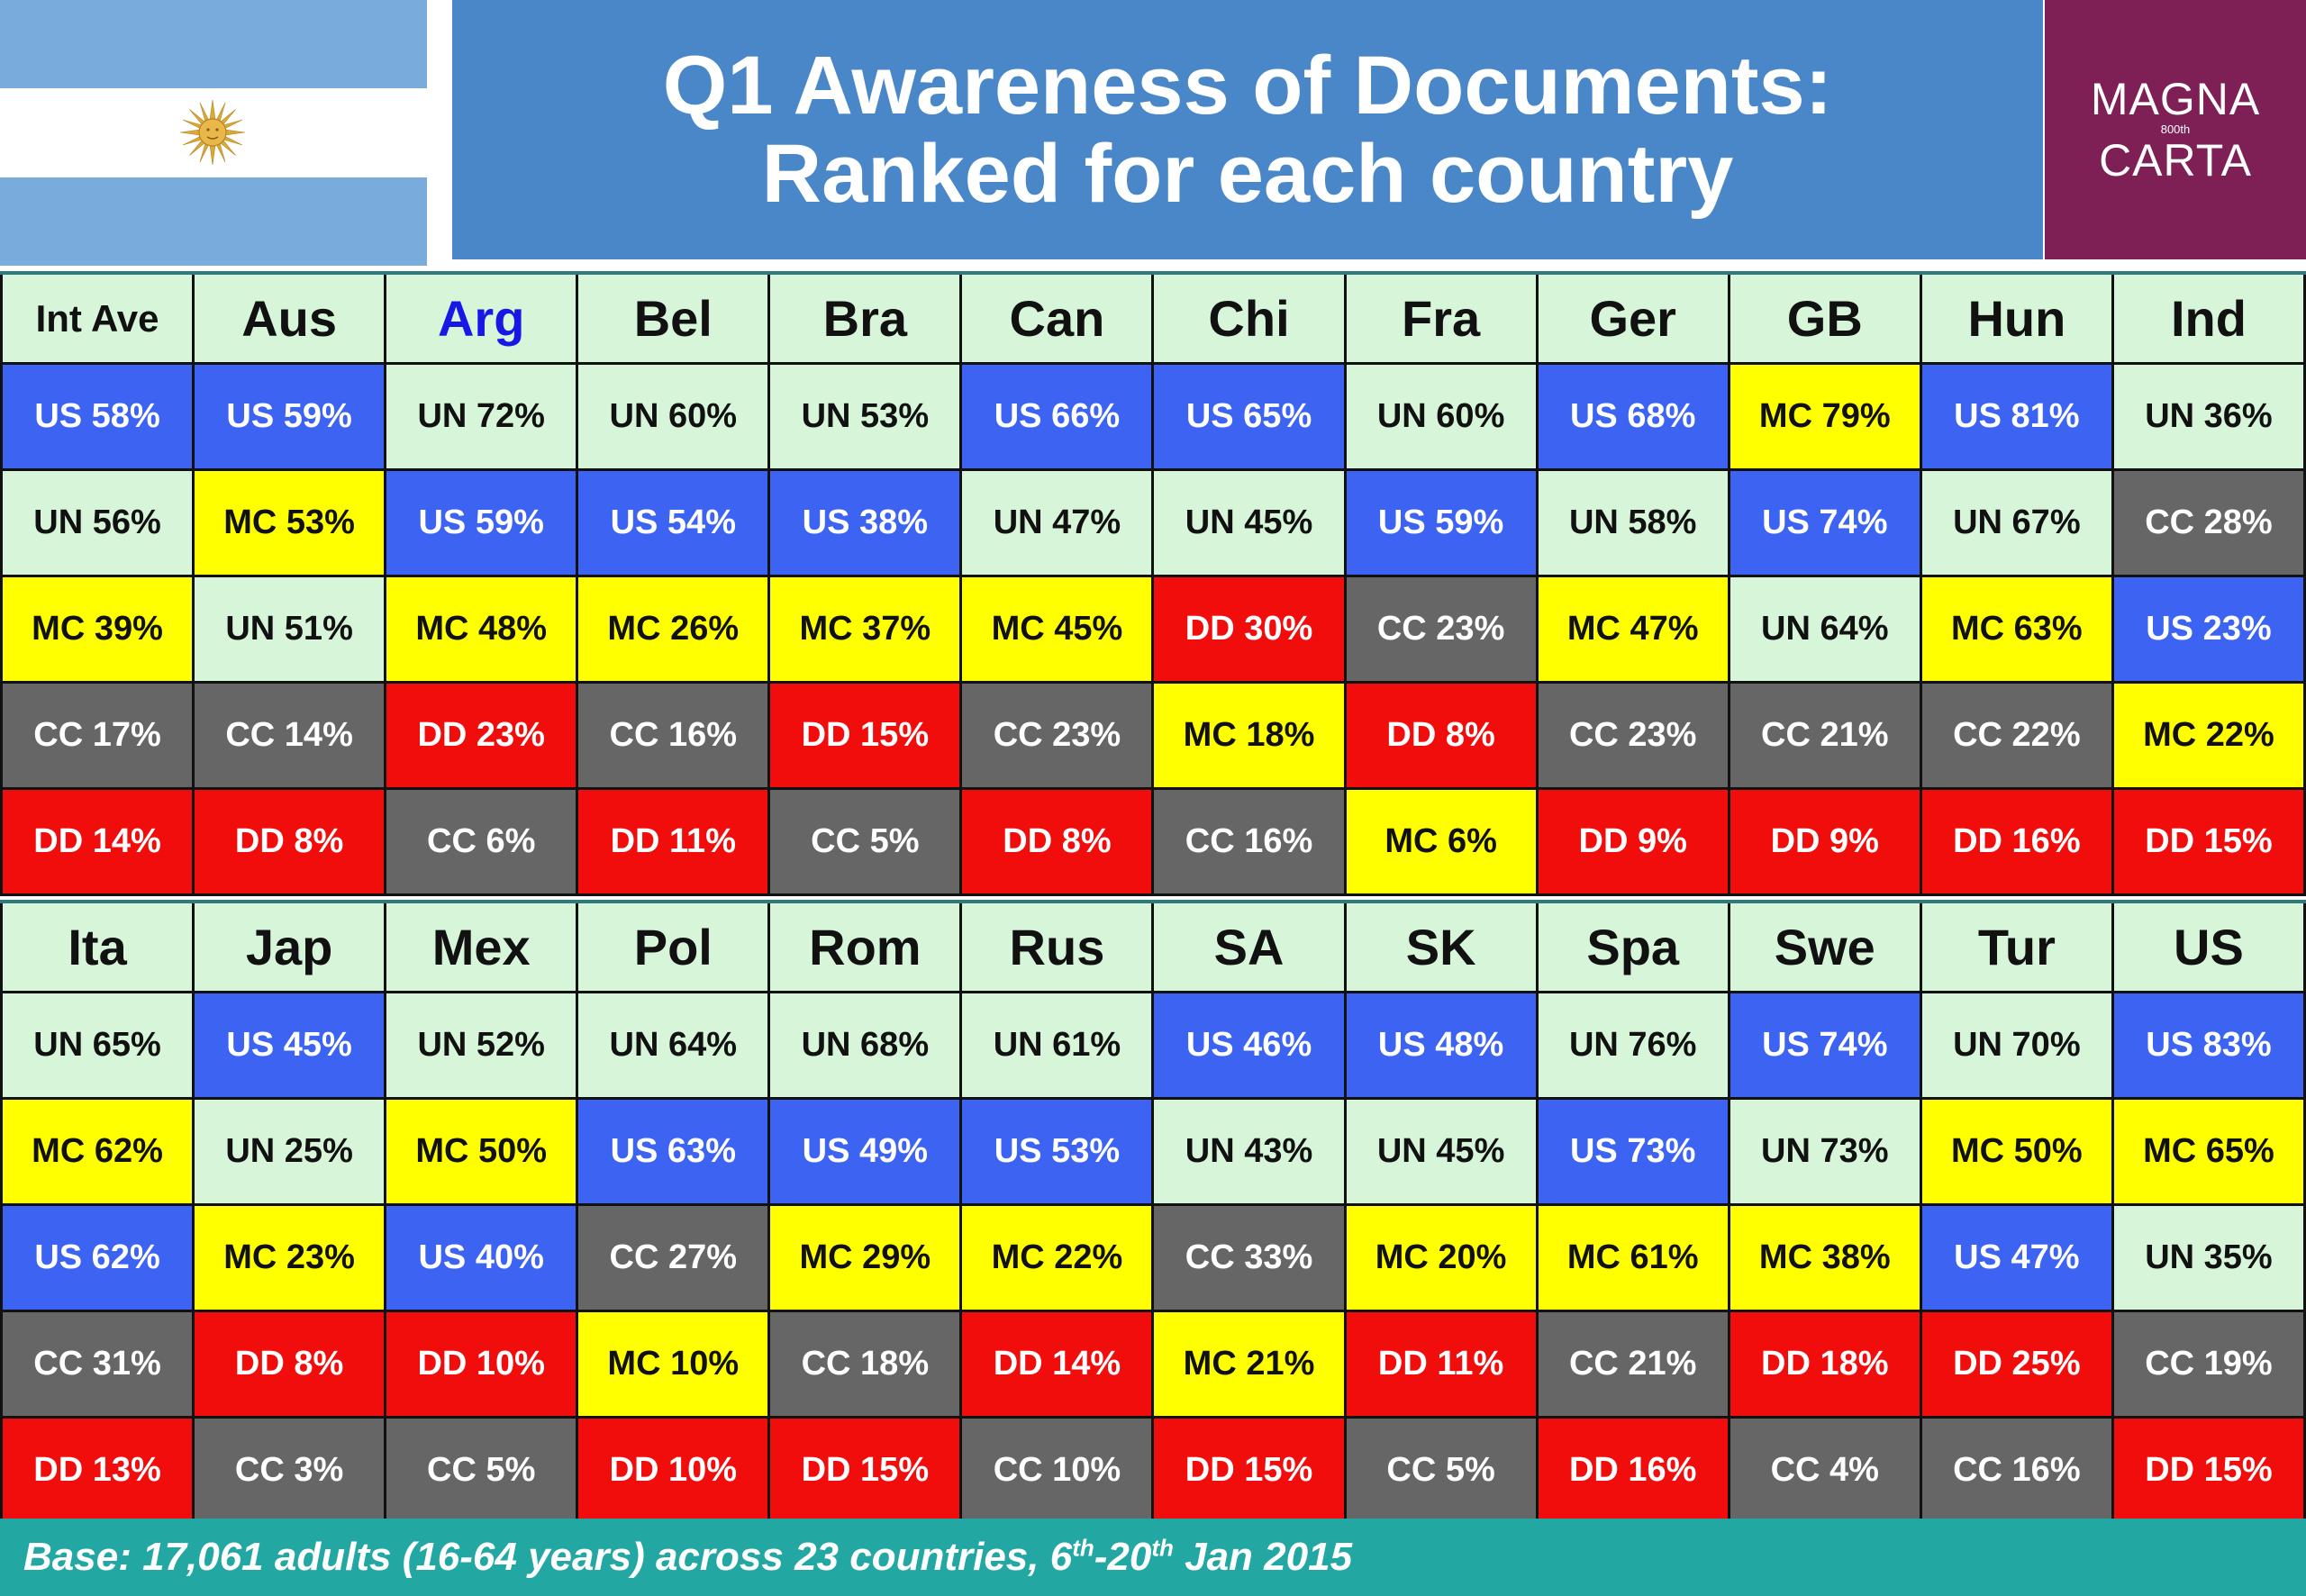 The height and width of the screenshot is (1596, 2306). Describe the element at coordinates (290, 318) in the screenshot. I see `country-header: Aus` at that location.